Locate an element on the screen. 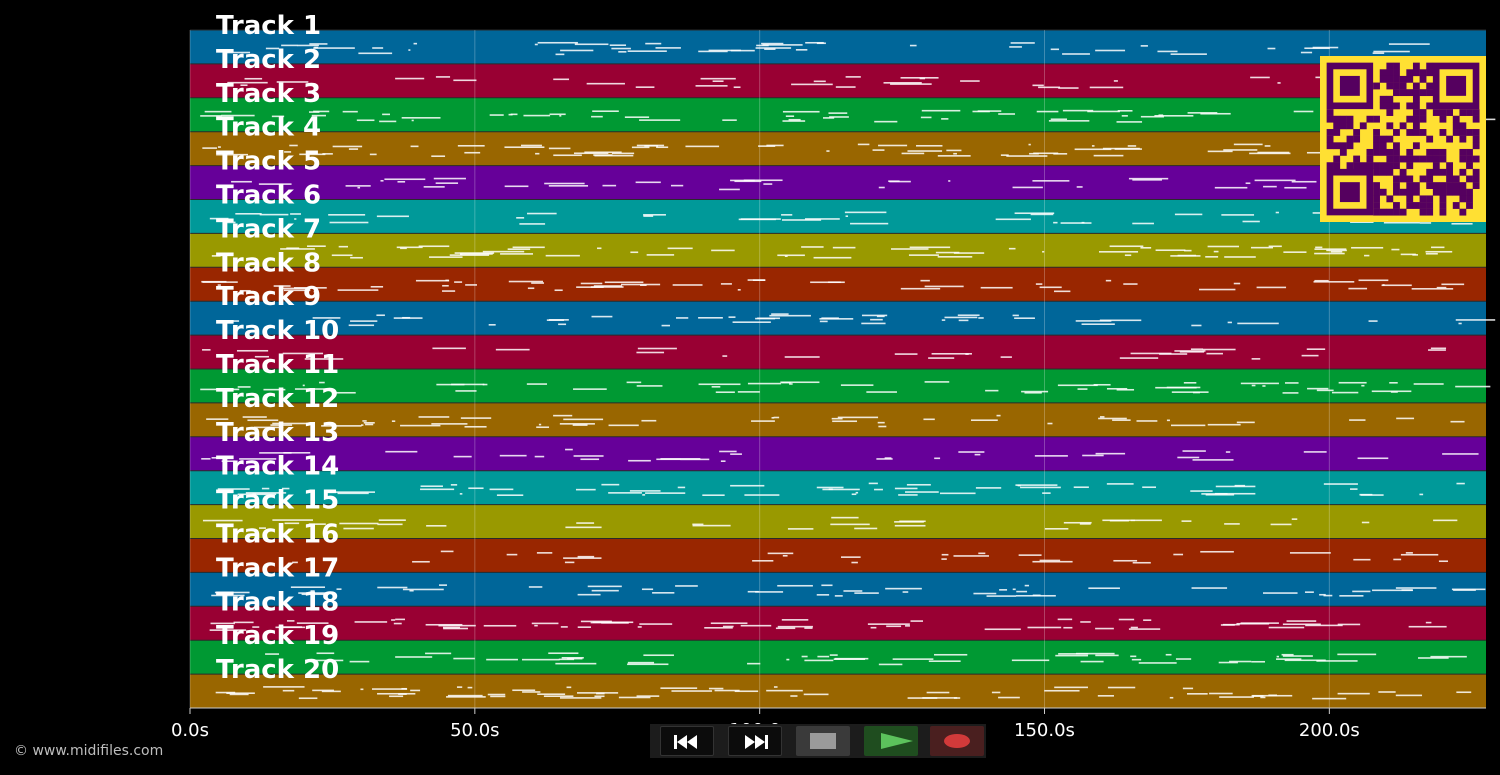  axis-tick-label: 50.0s is located at coordinates (474, 730).